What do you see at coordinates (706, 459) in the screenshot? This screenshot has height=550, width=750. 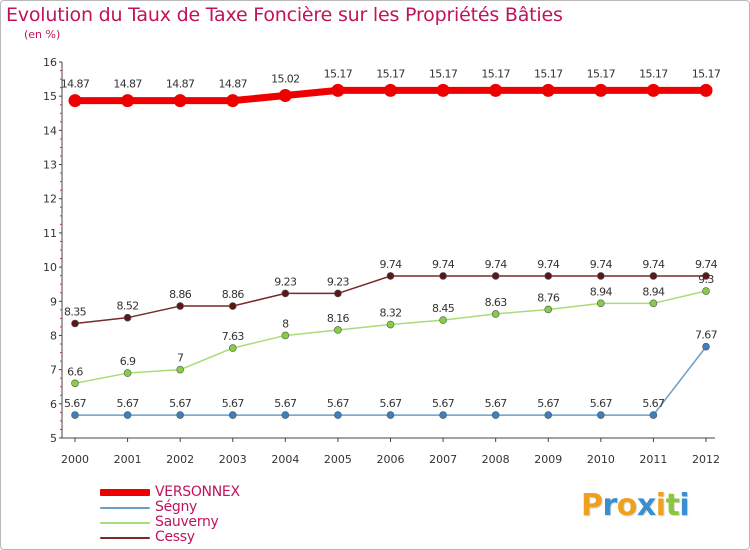 I see `x-tick-label: 2012` at bounding box center [706, 459].